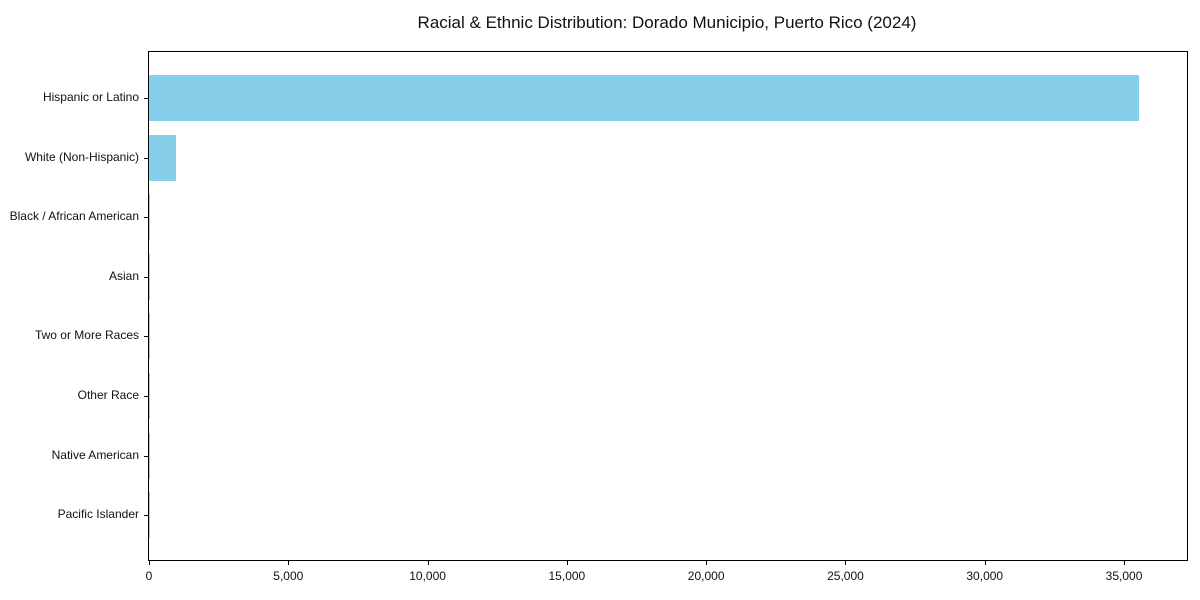  I want to click on x-tick-label: 0, so click(149, 576).